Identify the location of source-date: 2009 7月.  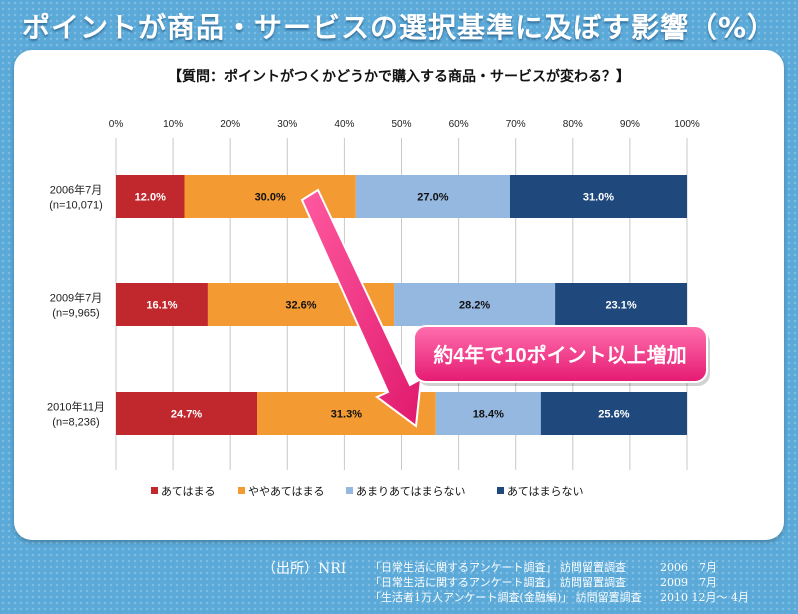
(688, 582).